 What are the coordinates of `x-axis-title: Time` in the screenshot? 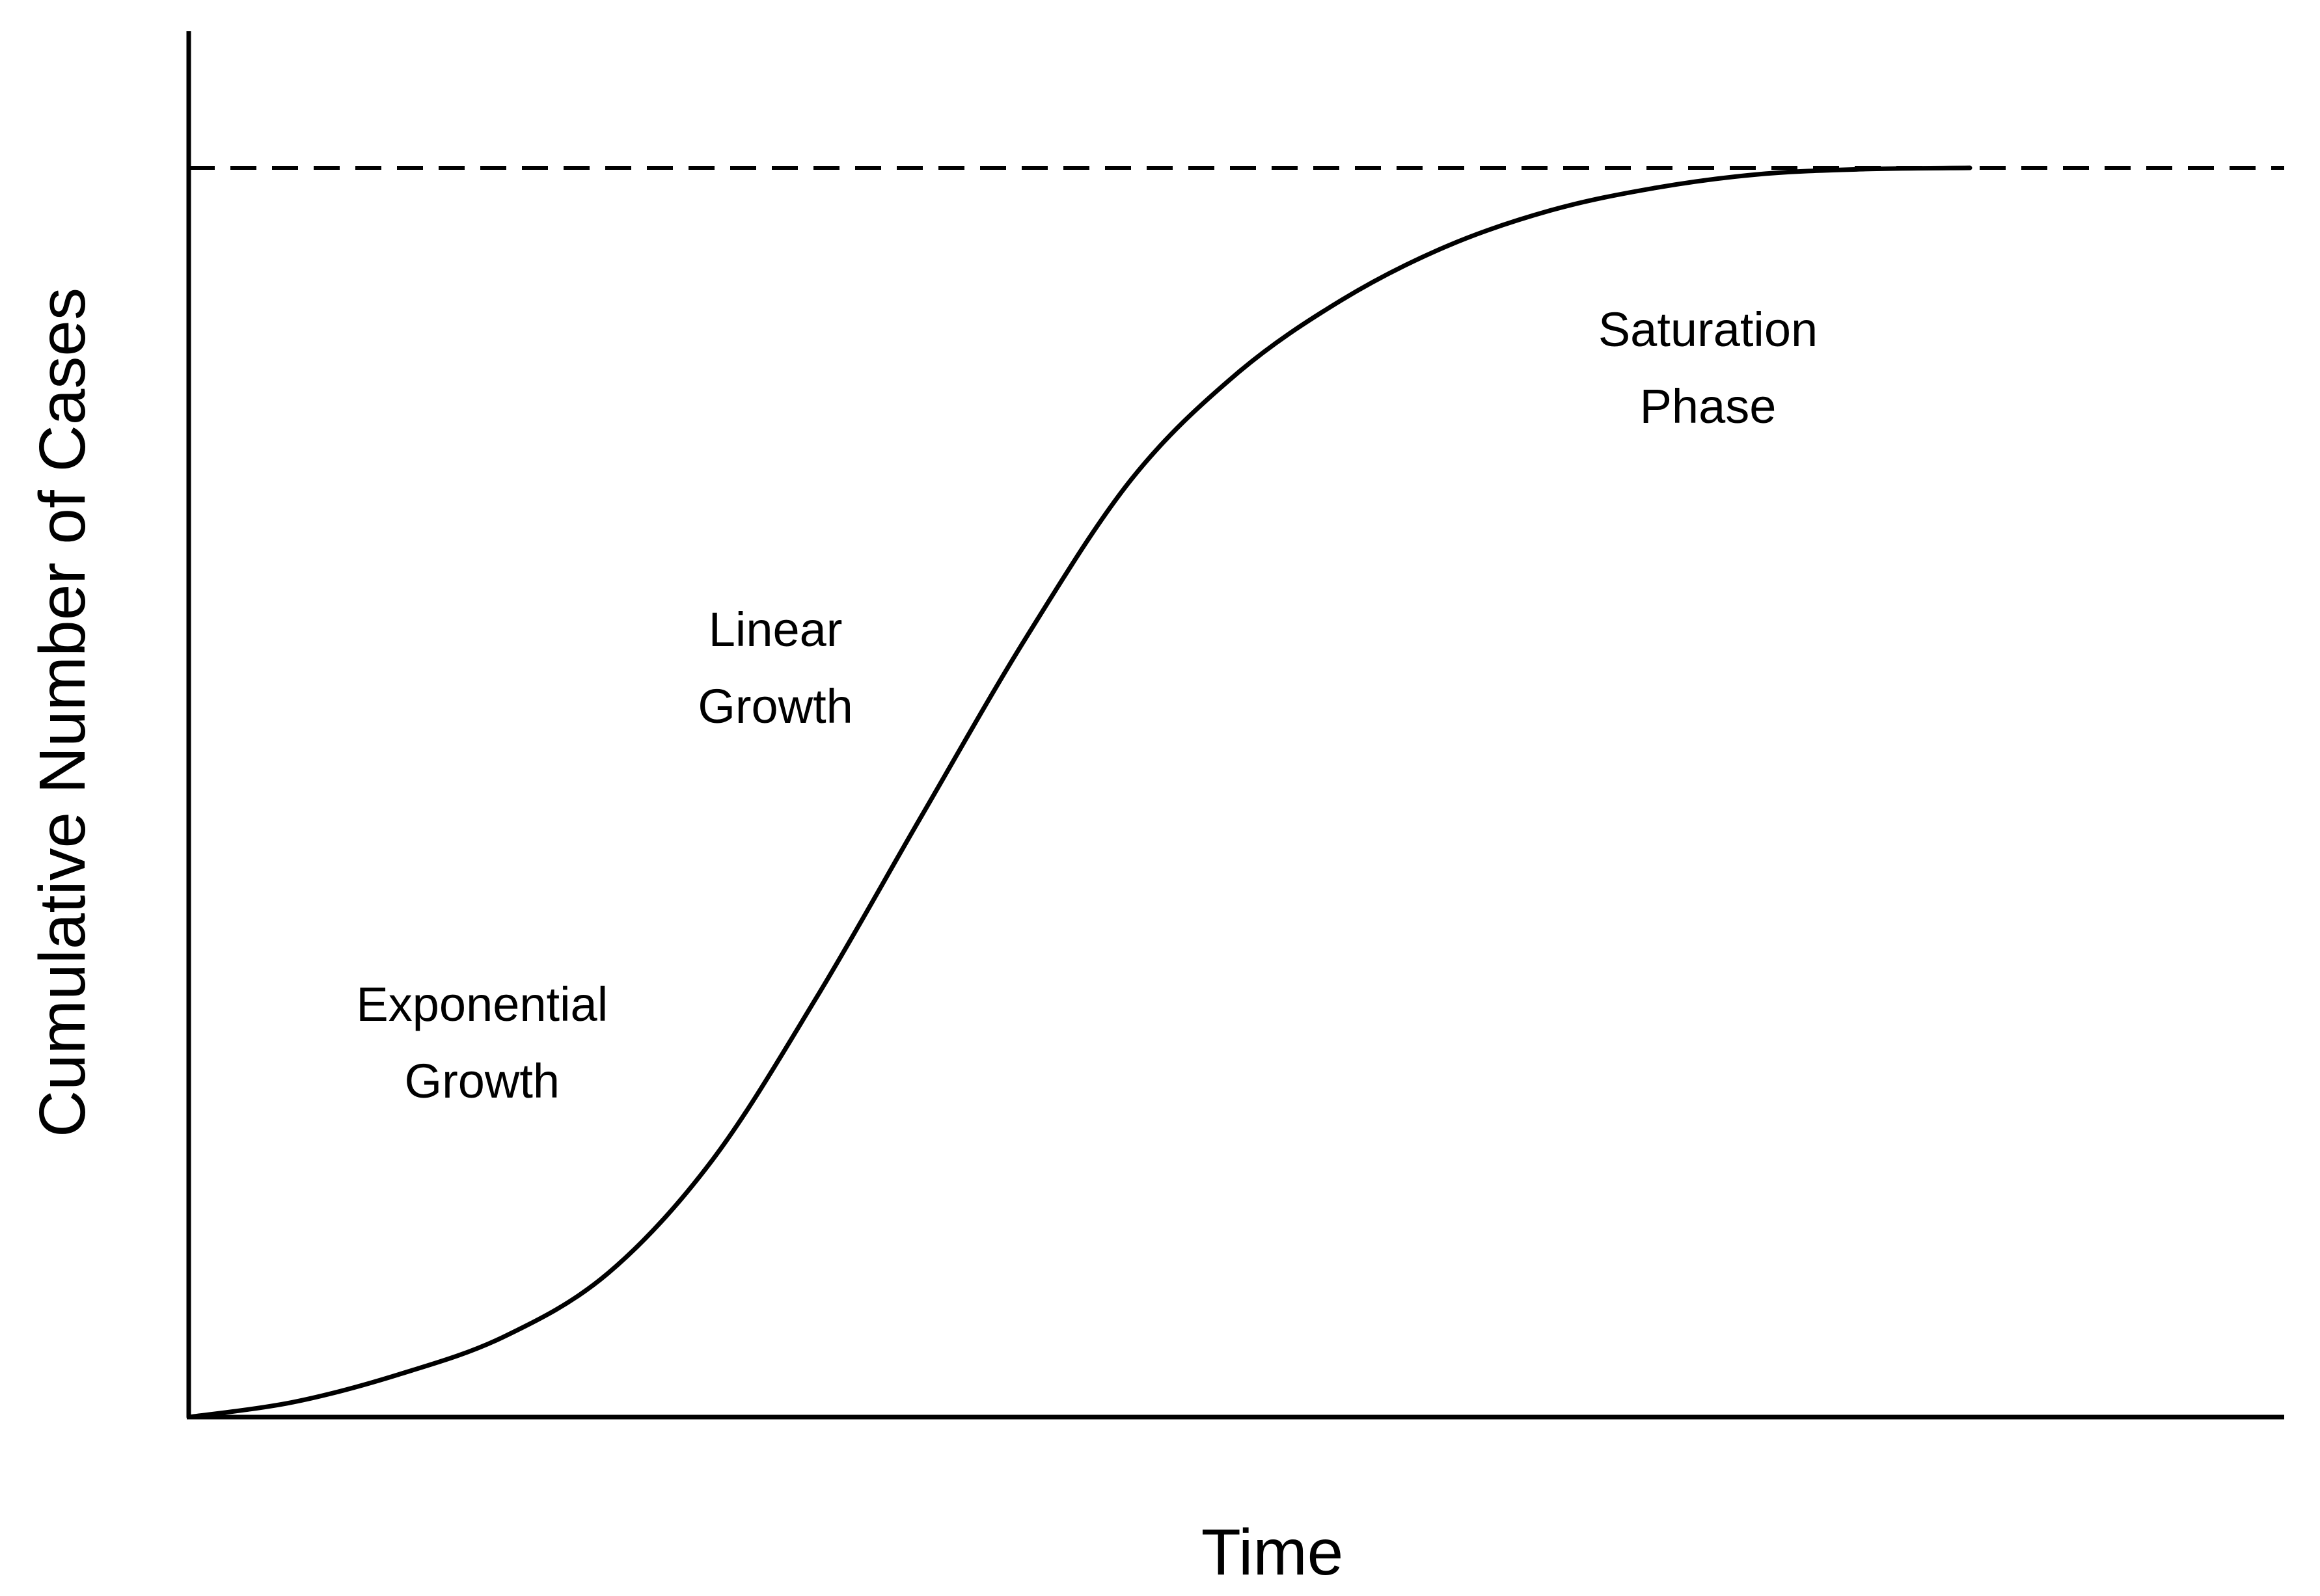 It's located at (1272, 1552).